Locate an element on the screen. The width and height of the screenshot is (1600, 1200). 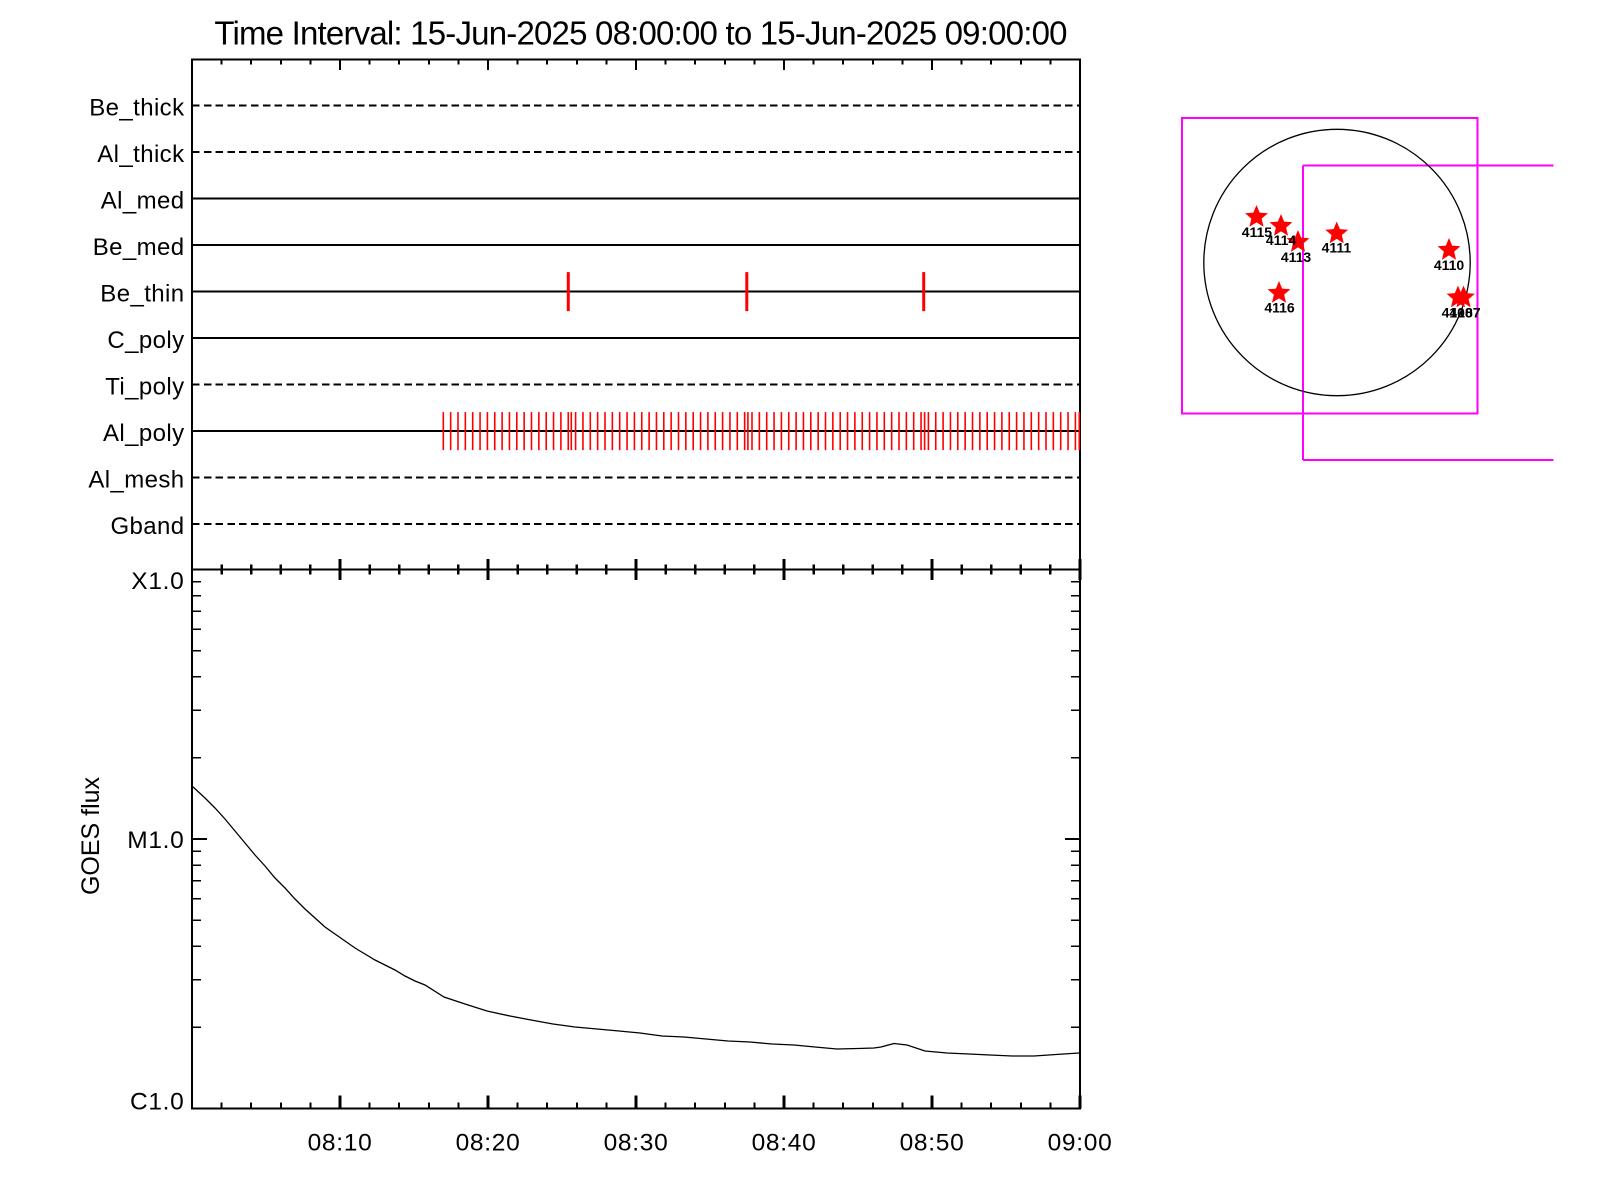
svg-text: 4108 is located at coordinates (1457, 313).